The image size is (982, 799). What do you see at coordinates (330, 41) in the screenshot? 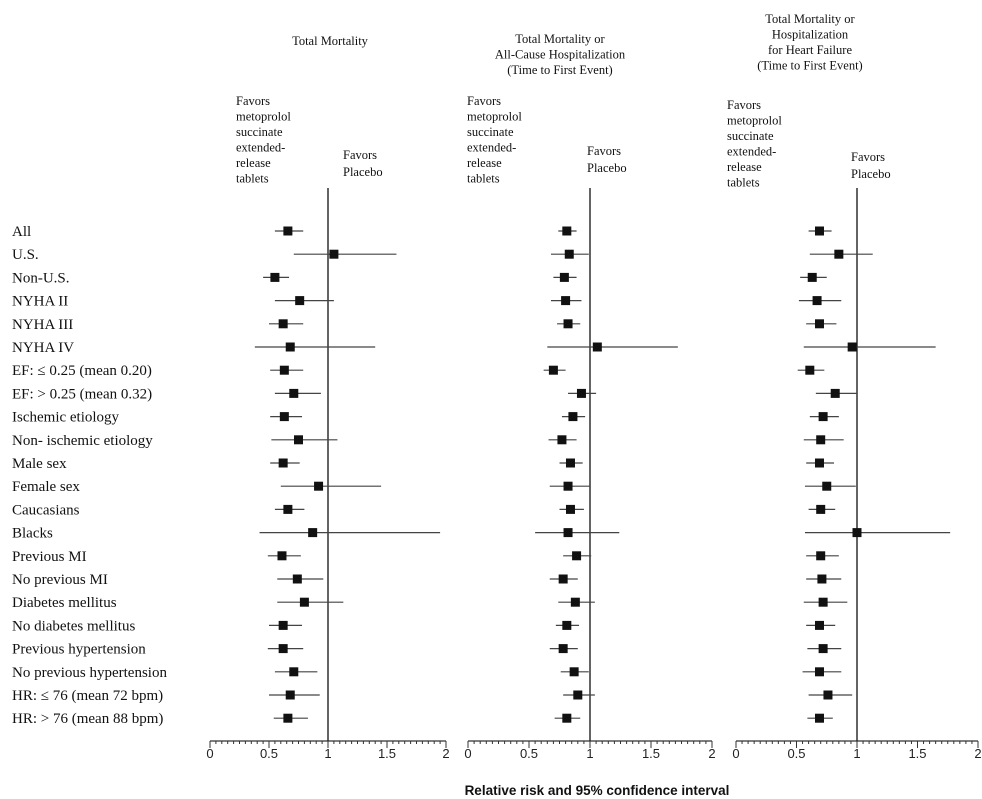
I see `panel-title-line: Total Mortality` at bounding box center [330, 41].